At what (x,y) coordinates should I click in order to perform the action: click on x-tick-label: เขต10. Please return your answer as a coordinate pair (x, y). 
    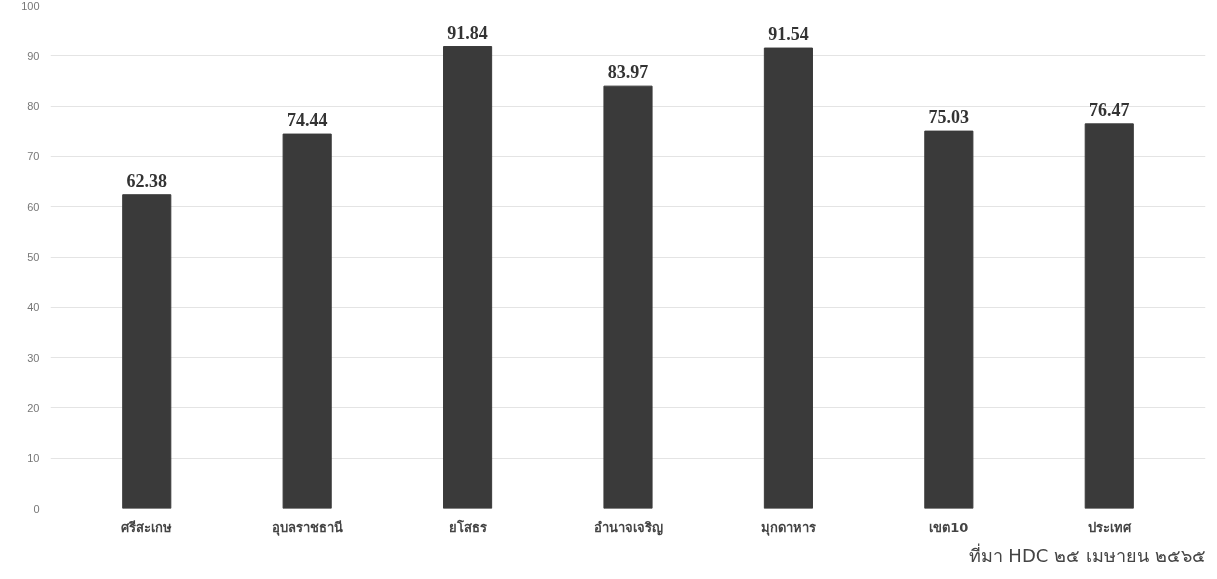
    Looking at the image, I should click on (949, 527).